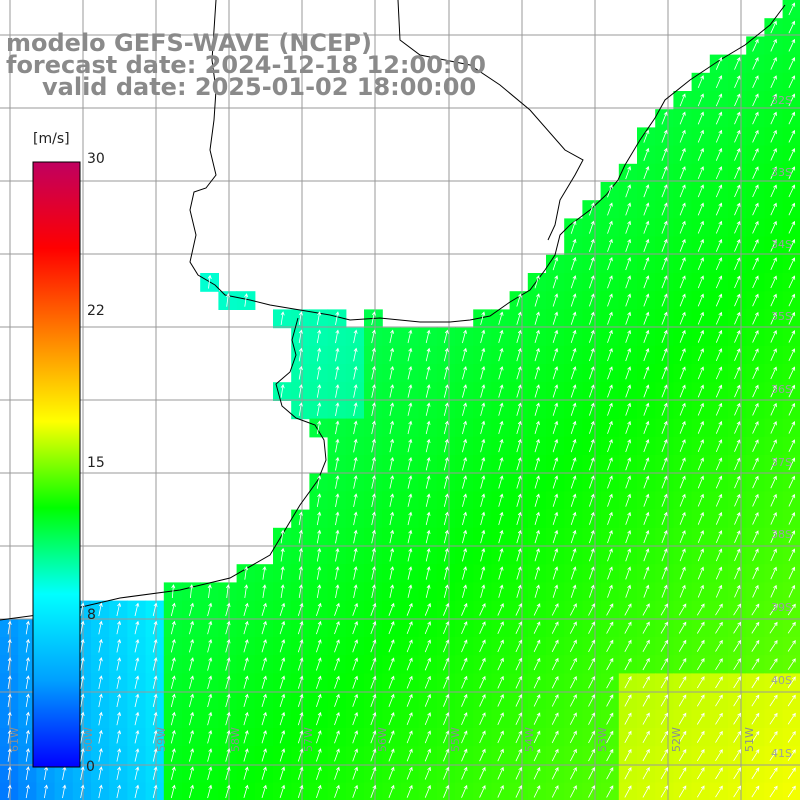 The height and width of the screenshot is (800, 800). What do you see at coordinates (14, 739) in the screenshot?
I see `lon-label: 61W` at bounding box center [14, 739].